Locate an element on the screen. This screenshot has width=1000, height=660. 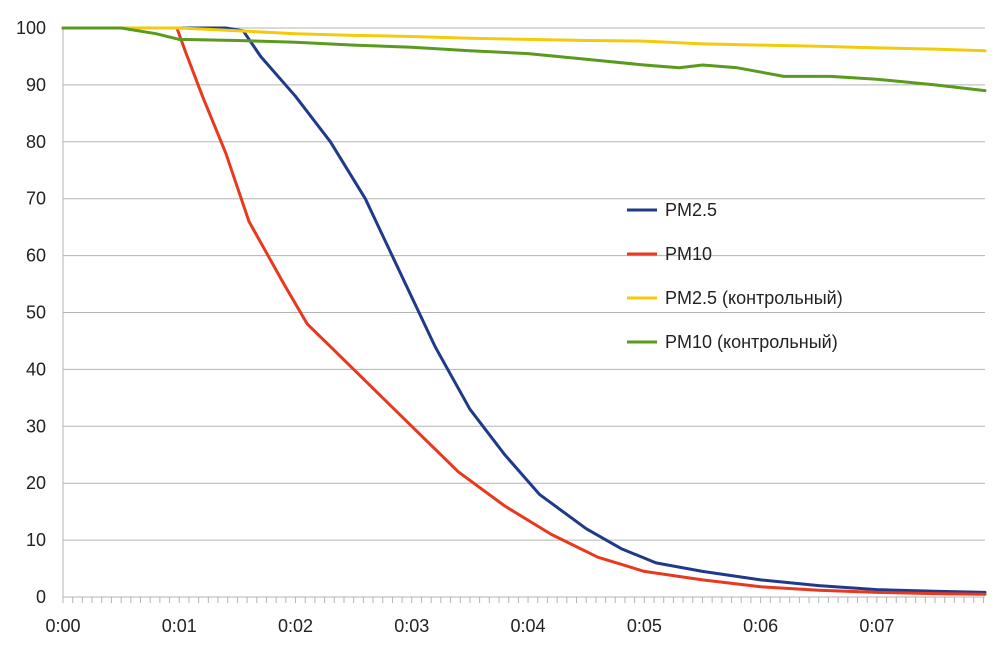
legend-label: PM2.5 (контрольный) is located at coordinates (754, 298).